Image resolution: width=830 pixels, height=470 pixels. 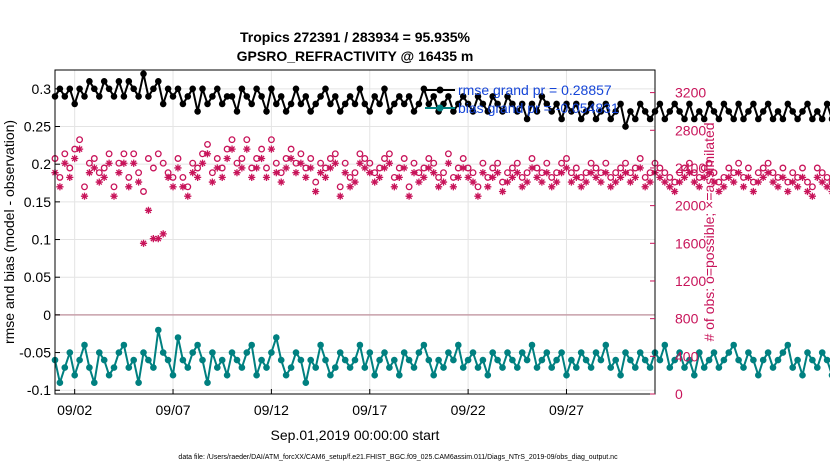 I want to click on x-tick-label-0: 09/02, so click(x=74, y=410).